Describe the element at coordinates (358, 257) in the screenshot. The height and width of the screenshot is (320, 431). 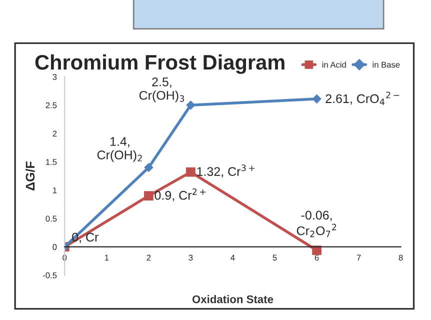
I see `x-tick-label: 7` at that location.